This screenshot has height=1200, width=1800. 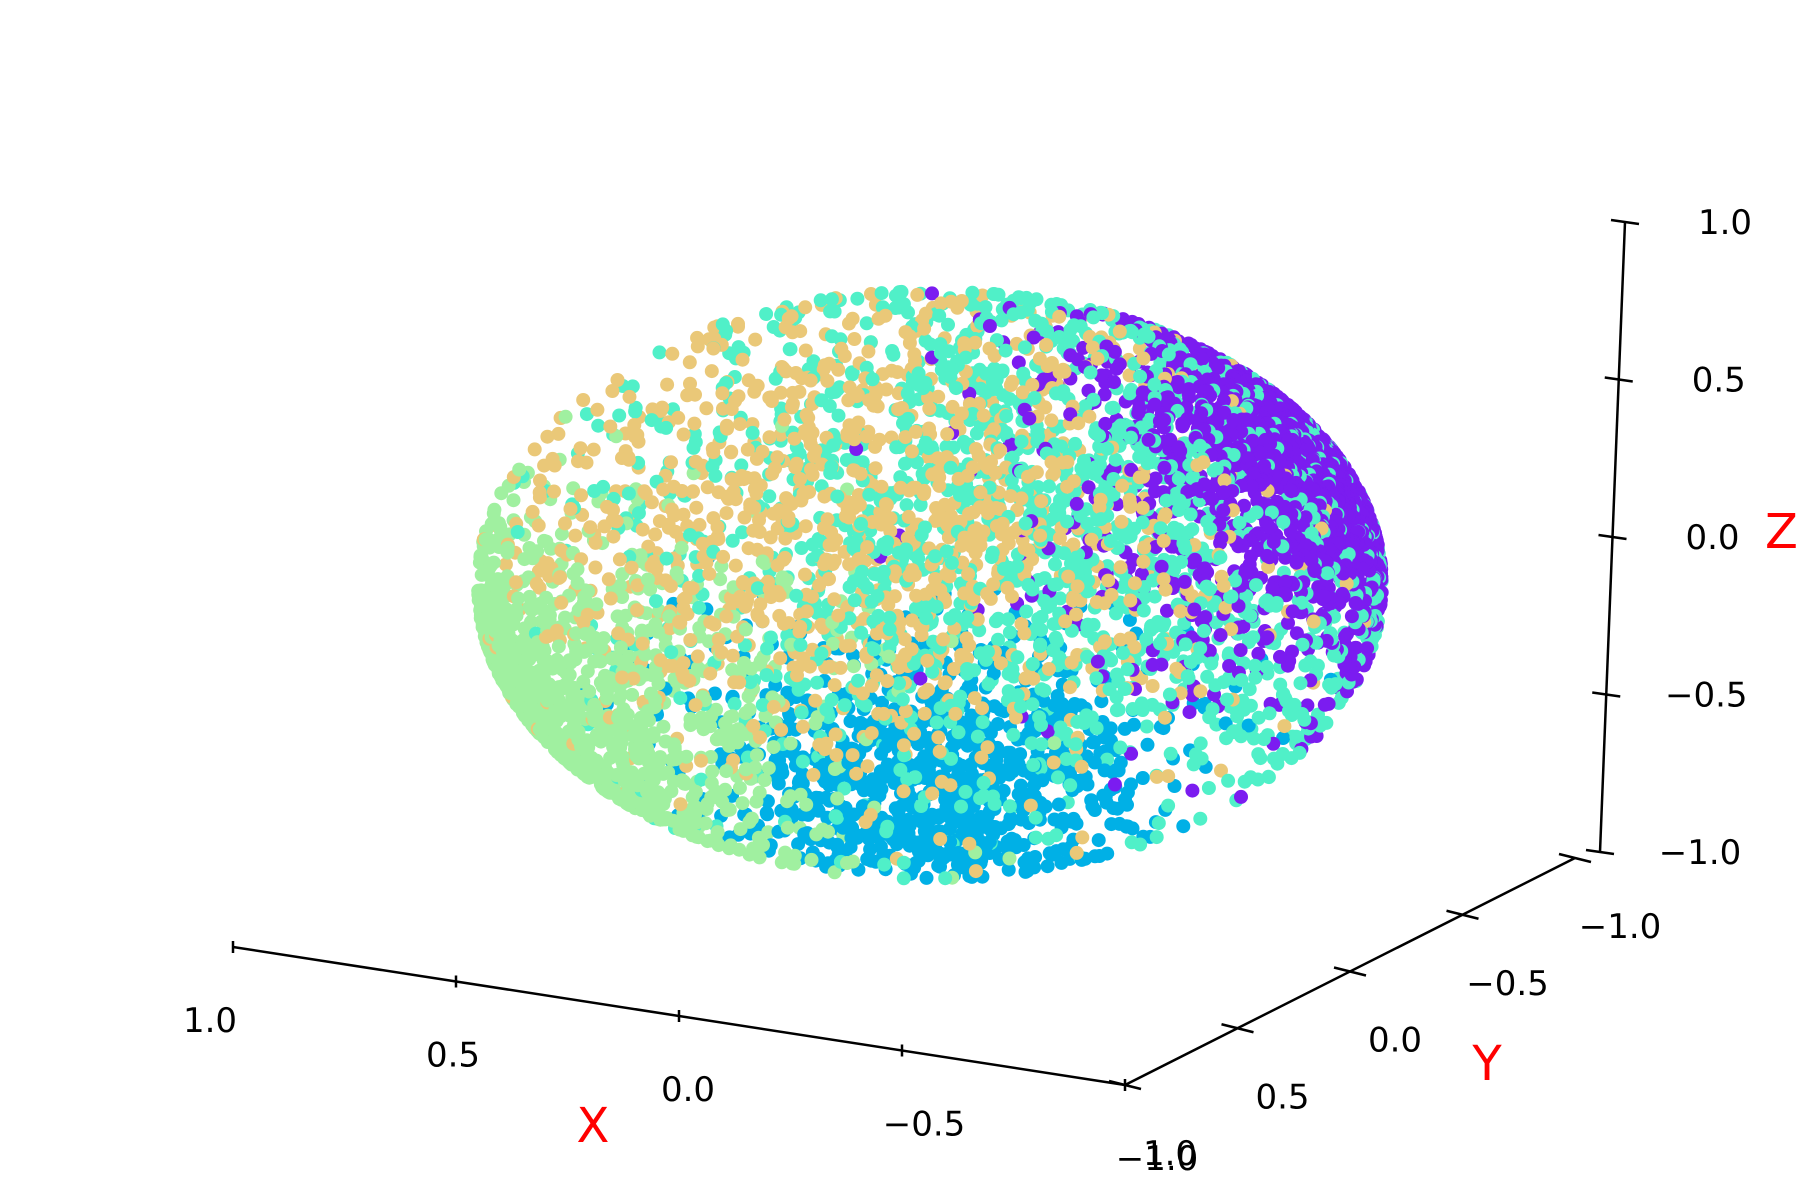 What do you see at coordinates (1170, 1154) in the screenshot?
I see `y-tick-label: 1.0` at bounding box center [1170, 1154].